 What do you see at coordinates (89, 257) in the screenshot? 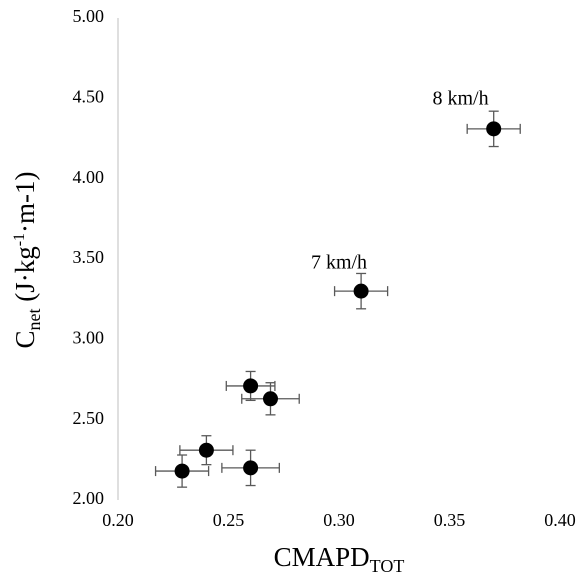
I see `y-tick-label: 3.50` at bounding box center [89, 257].